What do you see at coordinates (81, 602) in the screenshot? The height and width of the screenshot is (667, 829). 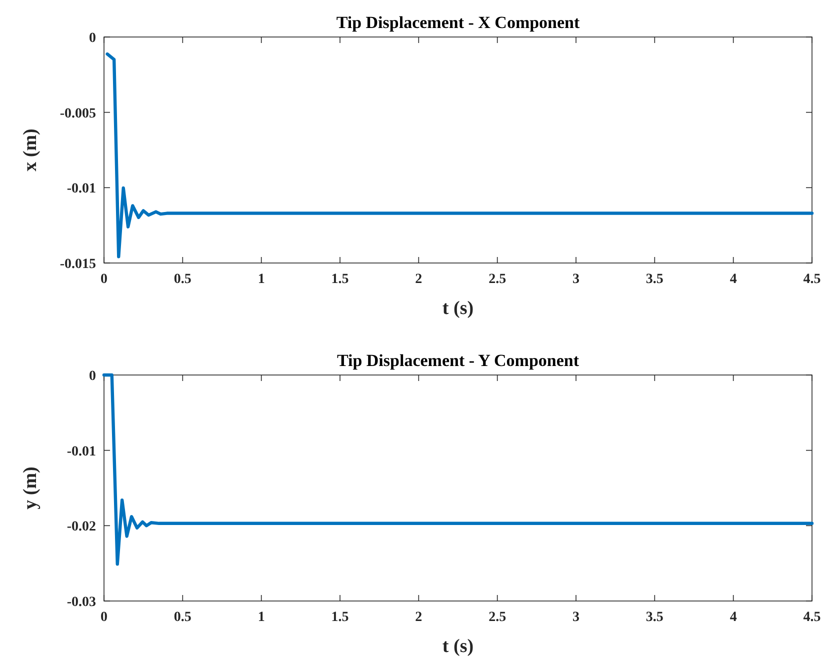 I see `y-tick-label: -0.03` at bounding box center [81, 602].